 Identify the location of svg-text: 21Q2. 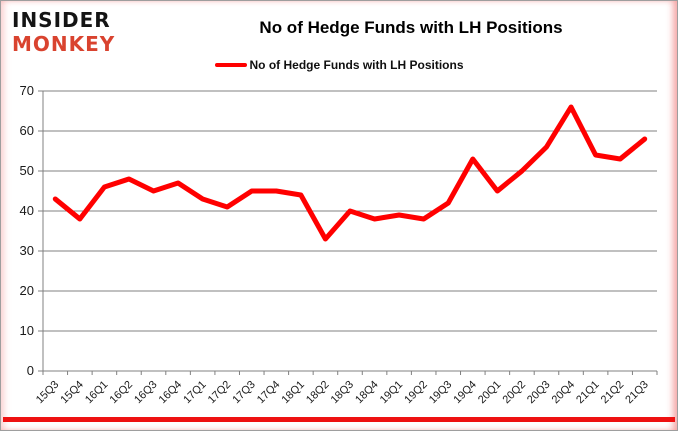
(613, 393).